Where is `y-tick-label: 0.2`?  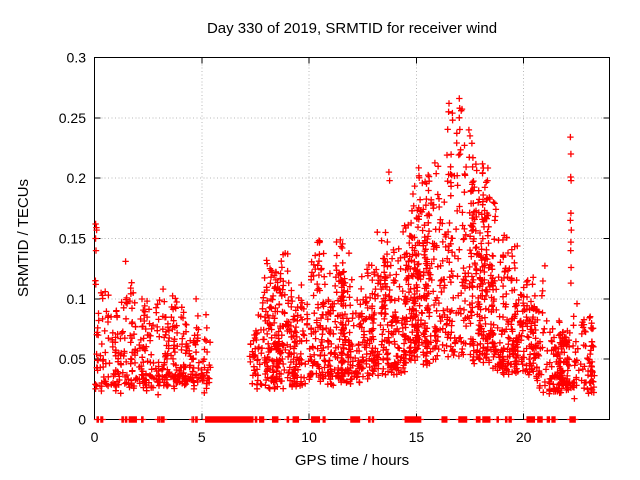
y-tick-label: 0.2 is located at coordinates (77, 178).